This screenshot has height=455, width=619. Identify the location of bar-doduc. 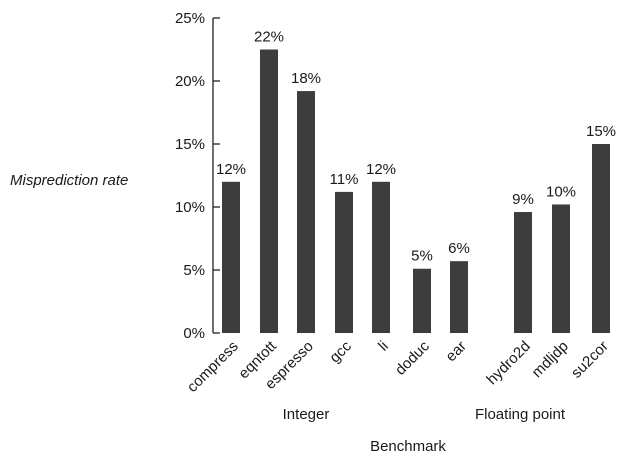
(422, 300).